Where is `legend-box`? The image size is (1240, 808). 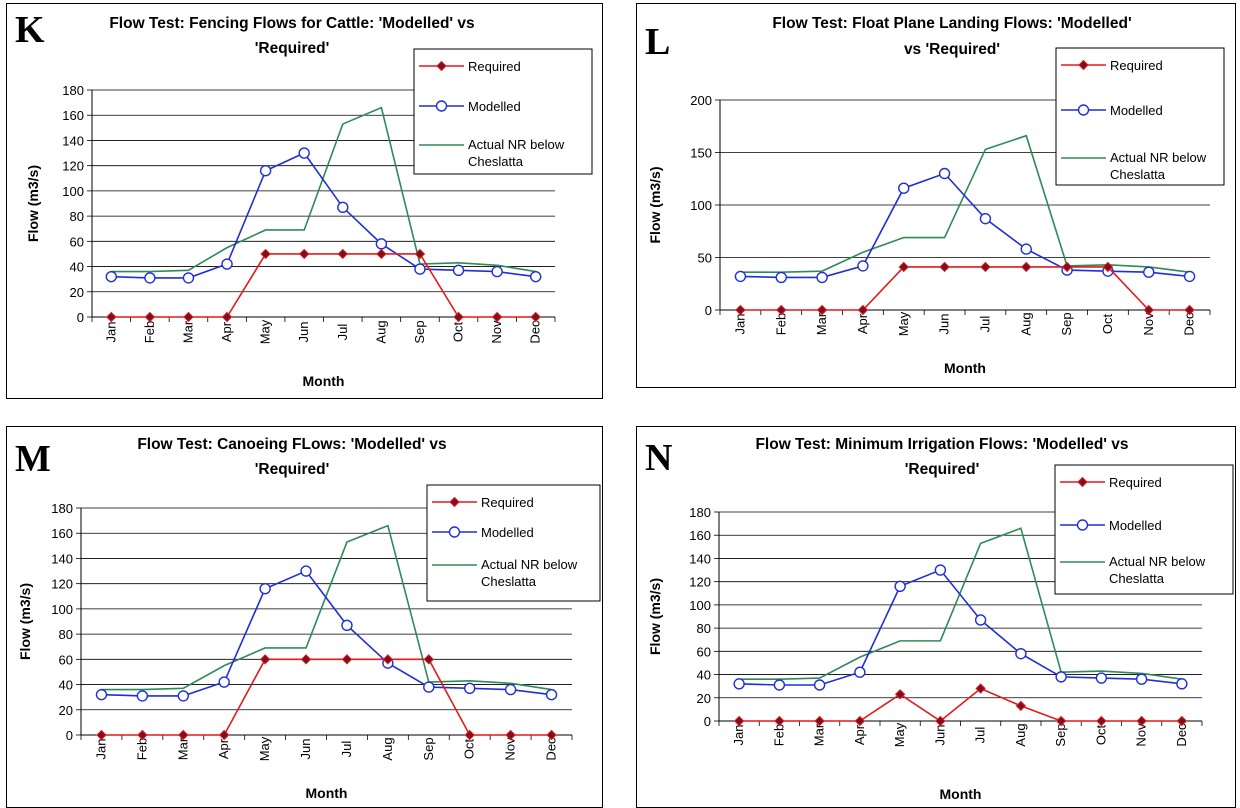
legend-box is located at coordinates (503, 111).